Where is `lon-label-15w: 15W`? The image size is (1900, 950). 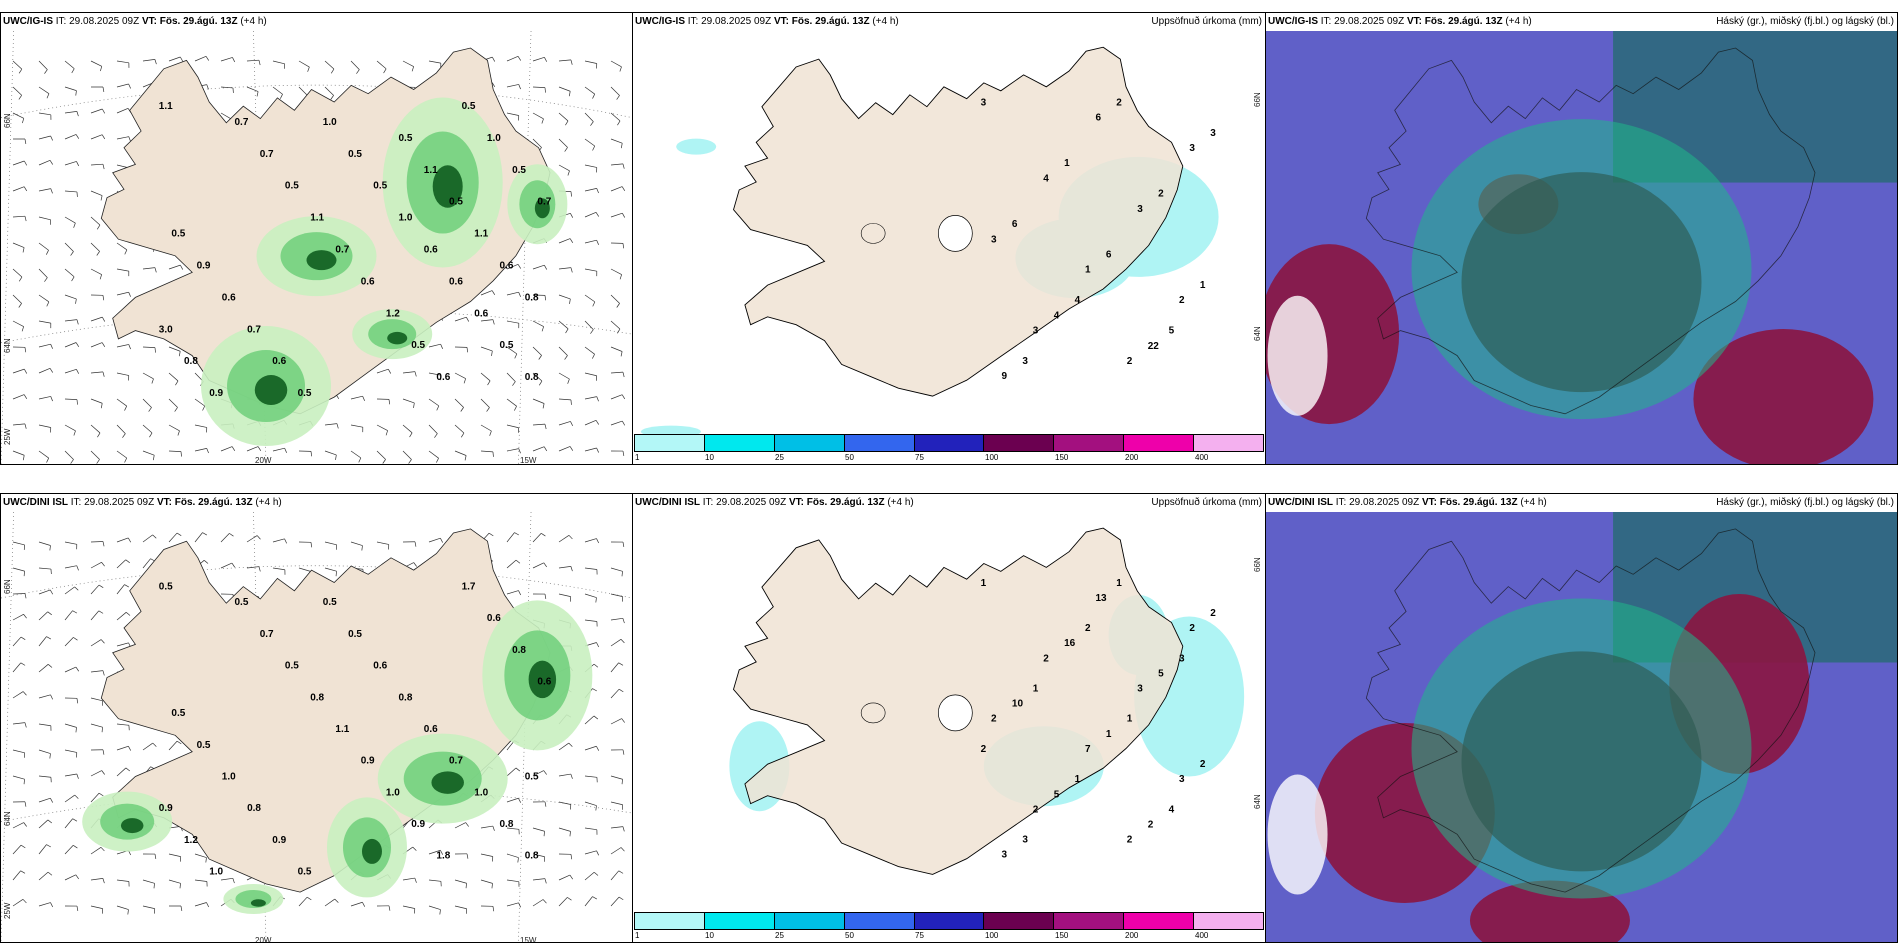 lon-label-15w: 15W is located at coordinates (528, 460).